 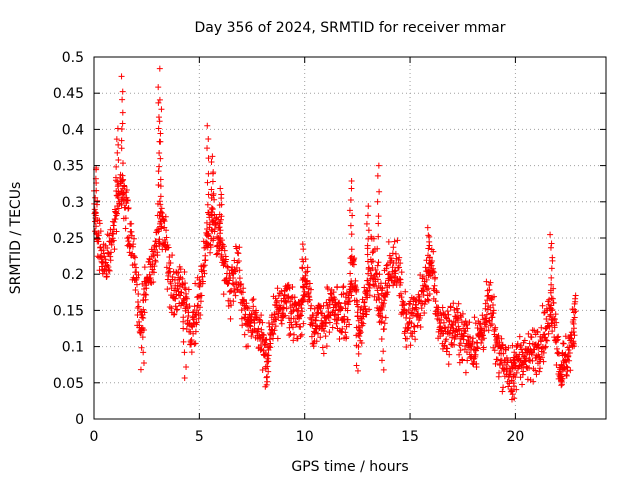 What do you see at coordinates (68, 167) in the screenshot?
I see `y-tick-label: 0.35` at bounding box center [68, 167].